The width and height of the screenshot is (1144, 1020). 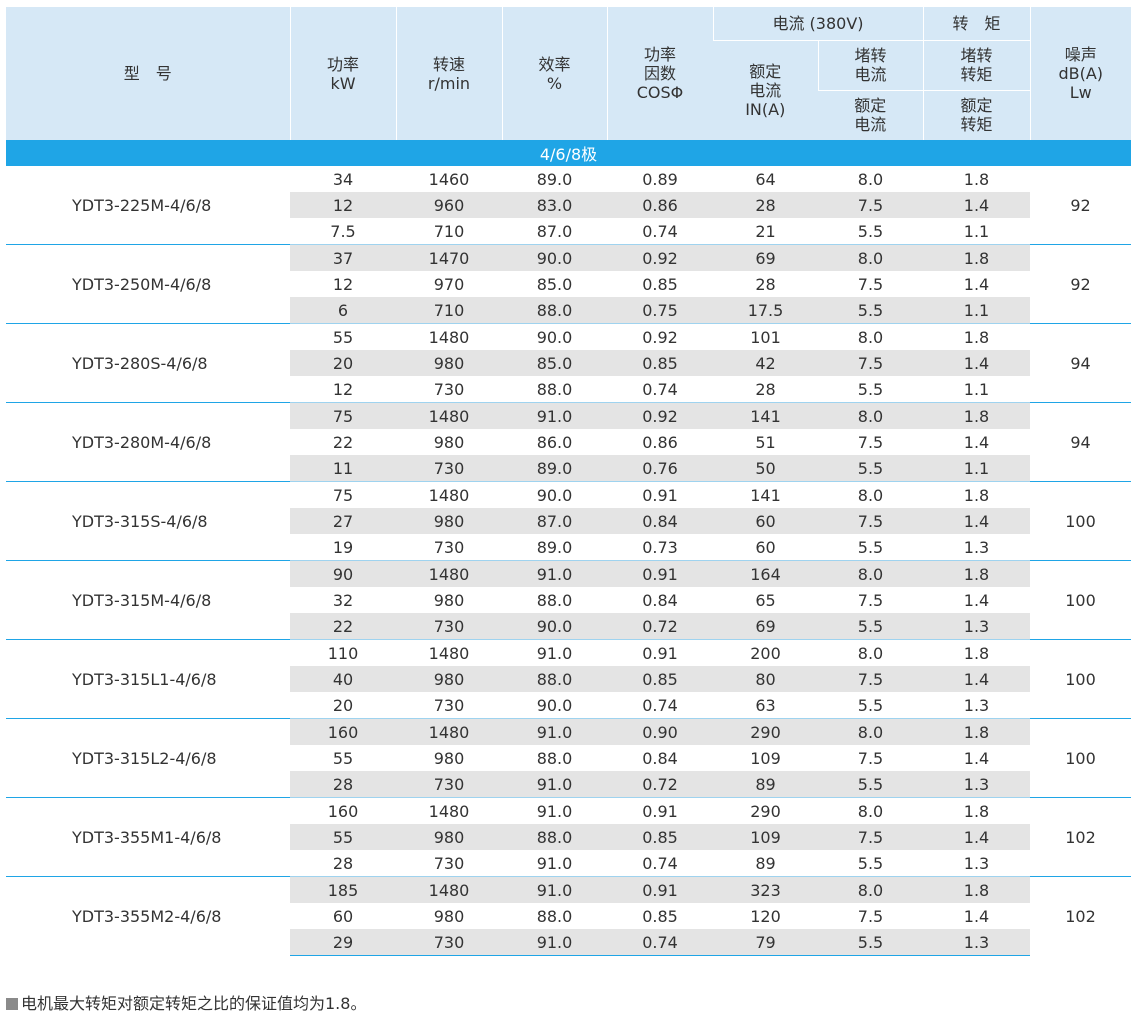 I want to click on table-row: 12 960 83.0 0.86 28 7.5 1.4, so click(x=568, y=205).